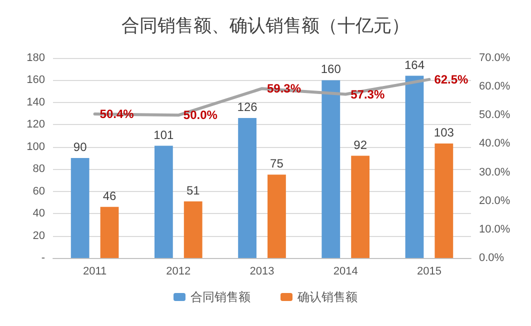  I want to click on y2-tick-label: 0.0%, so click(491, 258).